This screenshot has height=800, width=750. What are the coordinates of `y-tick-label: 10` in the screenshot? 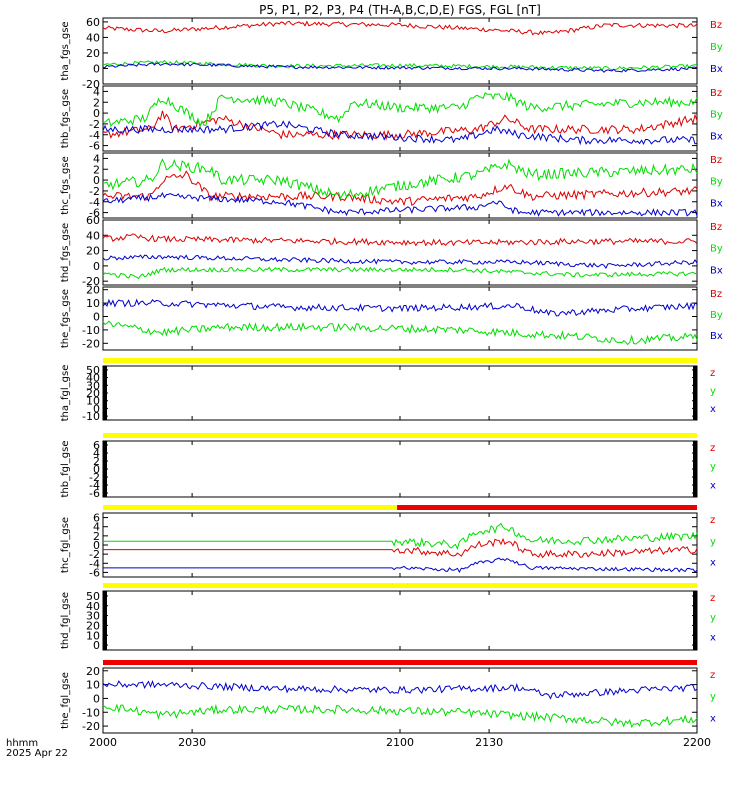 It's located at (93, 303).